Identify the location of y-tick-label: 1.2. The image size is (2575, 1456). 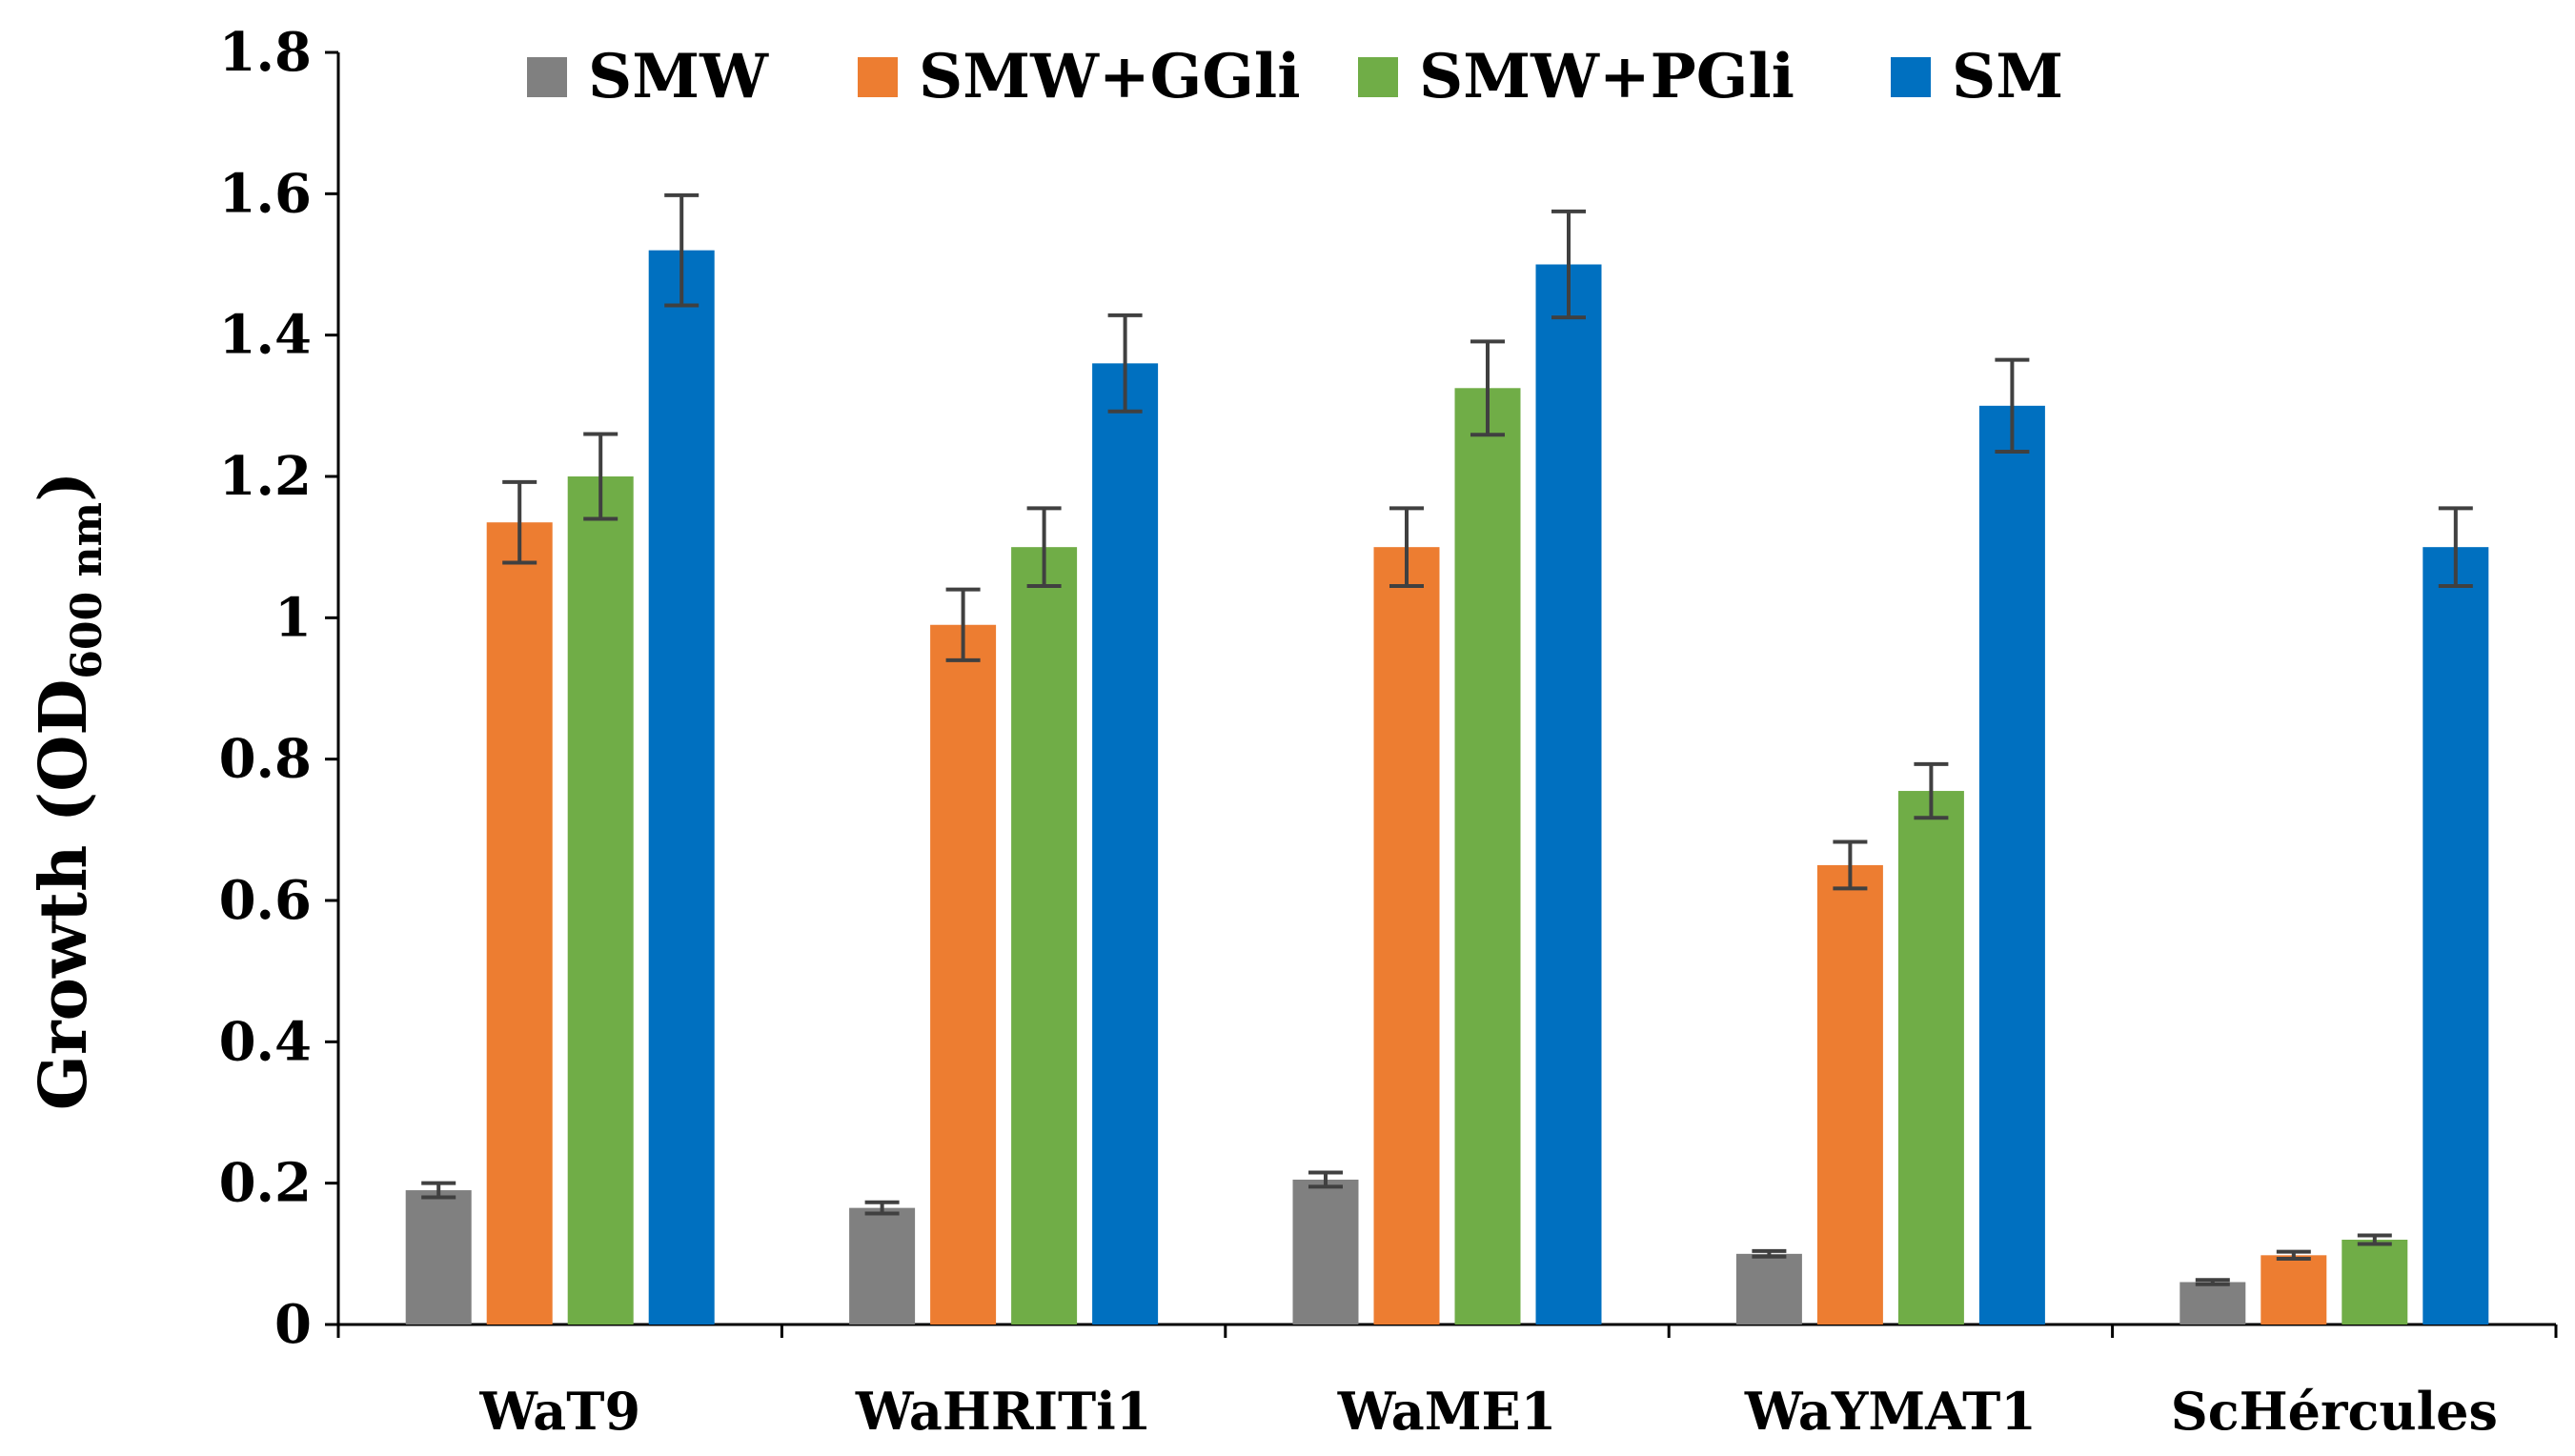
(265, 477).